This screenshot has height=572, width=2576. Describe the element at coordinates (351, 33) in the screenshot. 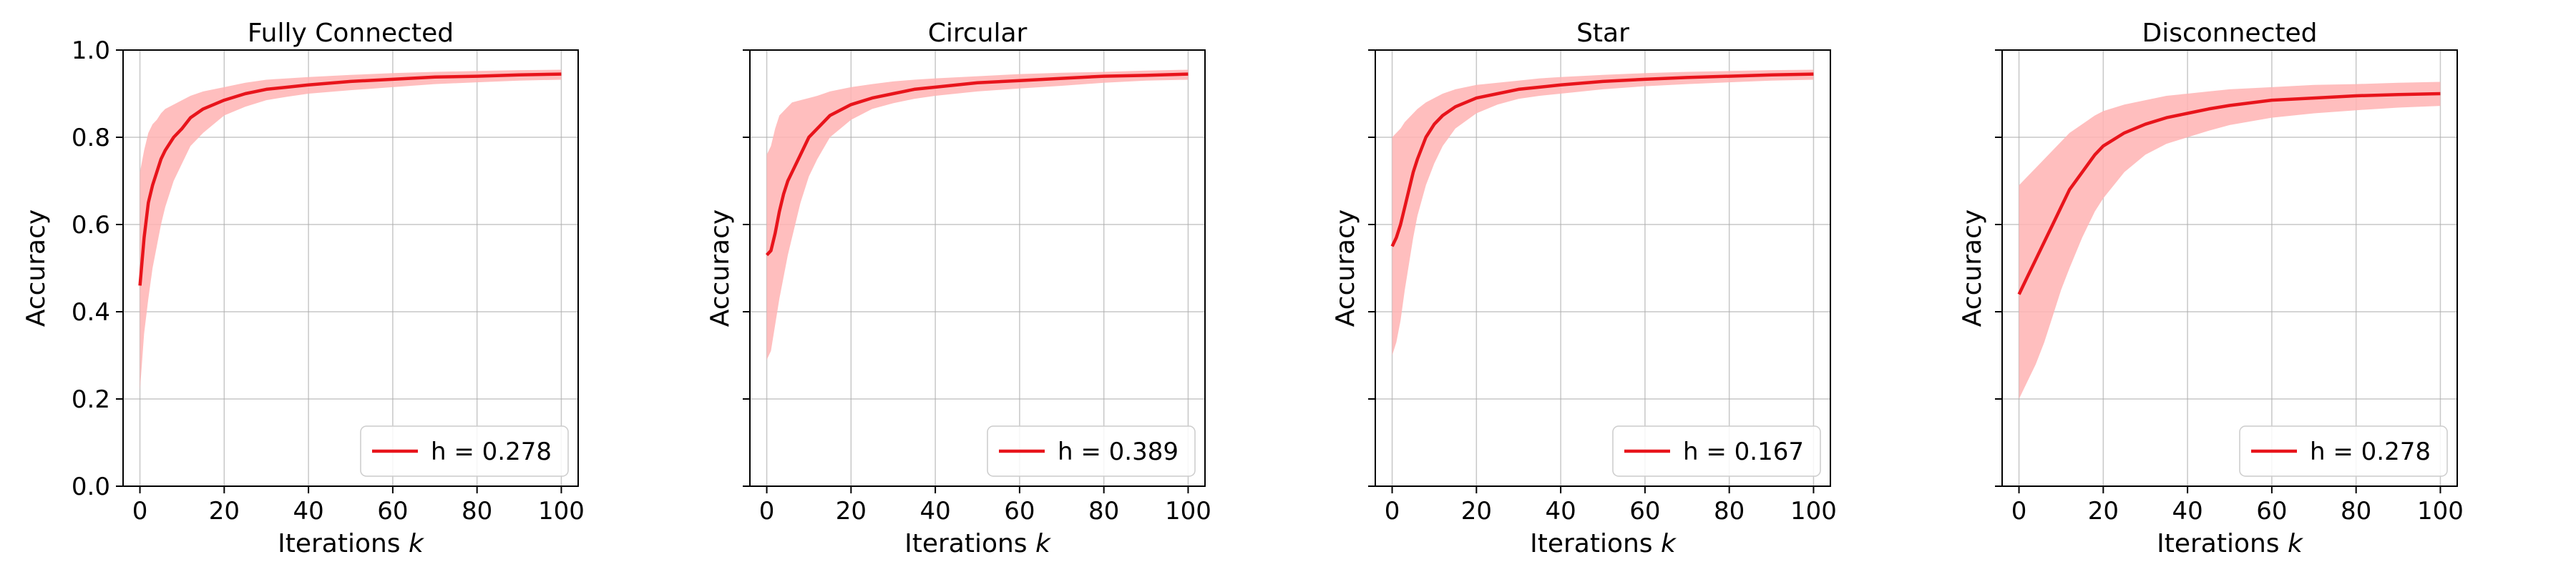

I see `chart-title: Fully Connected` at that location.